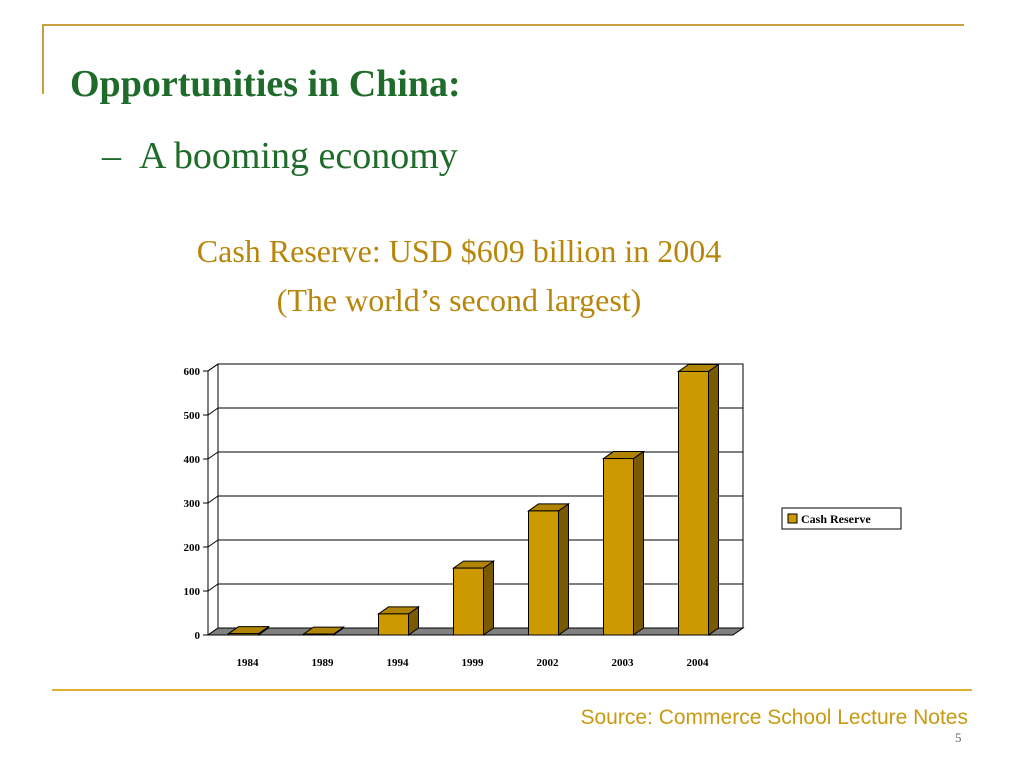 The image size is (1024, 768). What do you see at coordinates (459, 300) in the screenshot?
I see `chart-subtitle-line2: (The world’s second largest)` at bounding box center [459, 300].